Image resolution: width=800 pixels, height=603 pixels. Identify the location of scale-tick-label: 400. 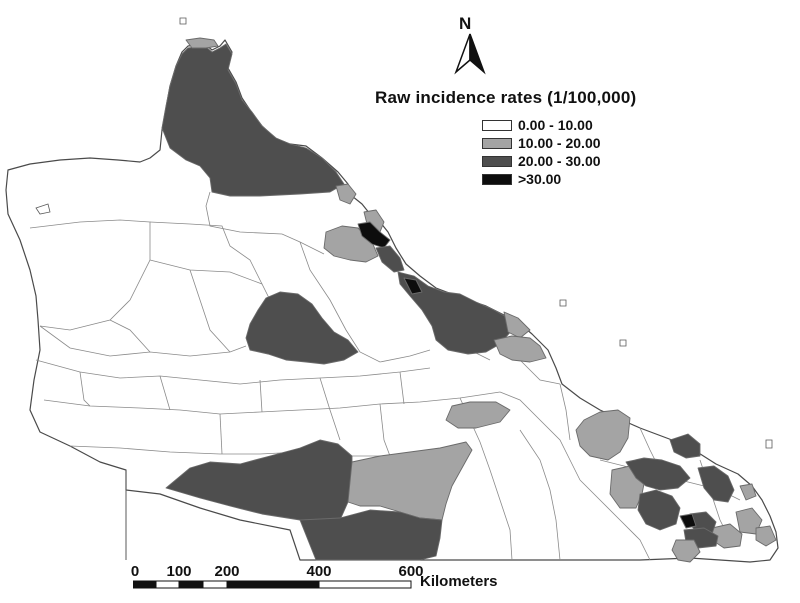
(319, 571).